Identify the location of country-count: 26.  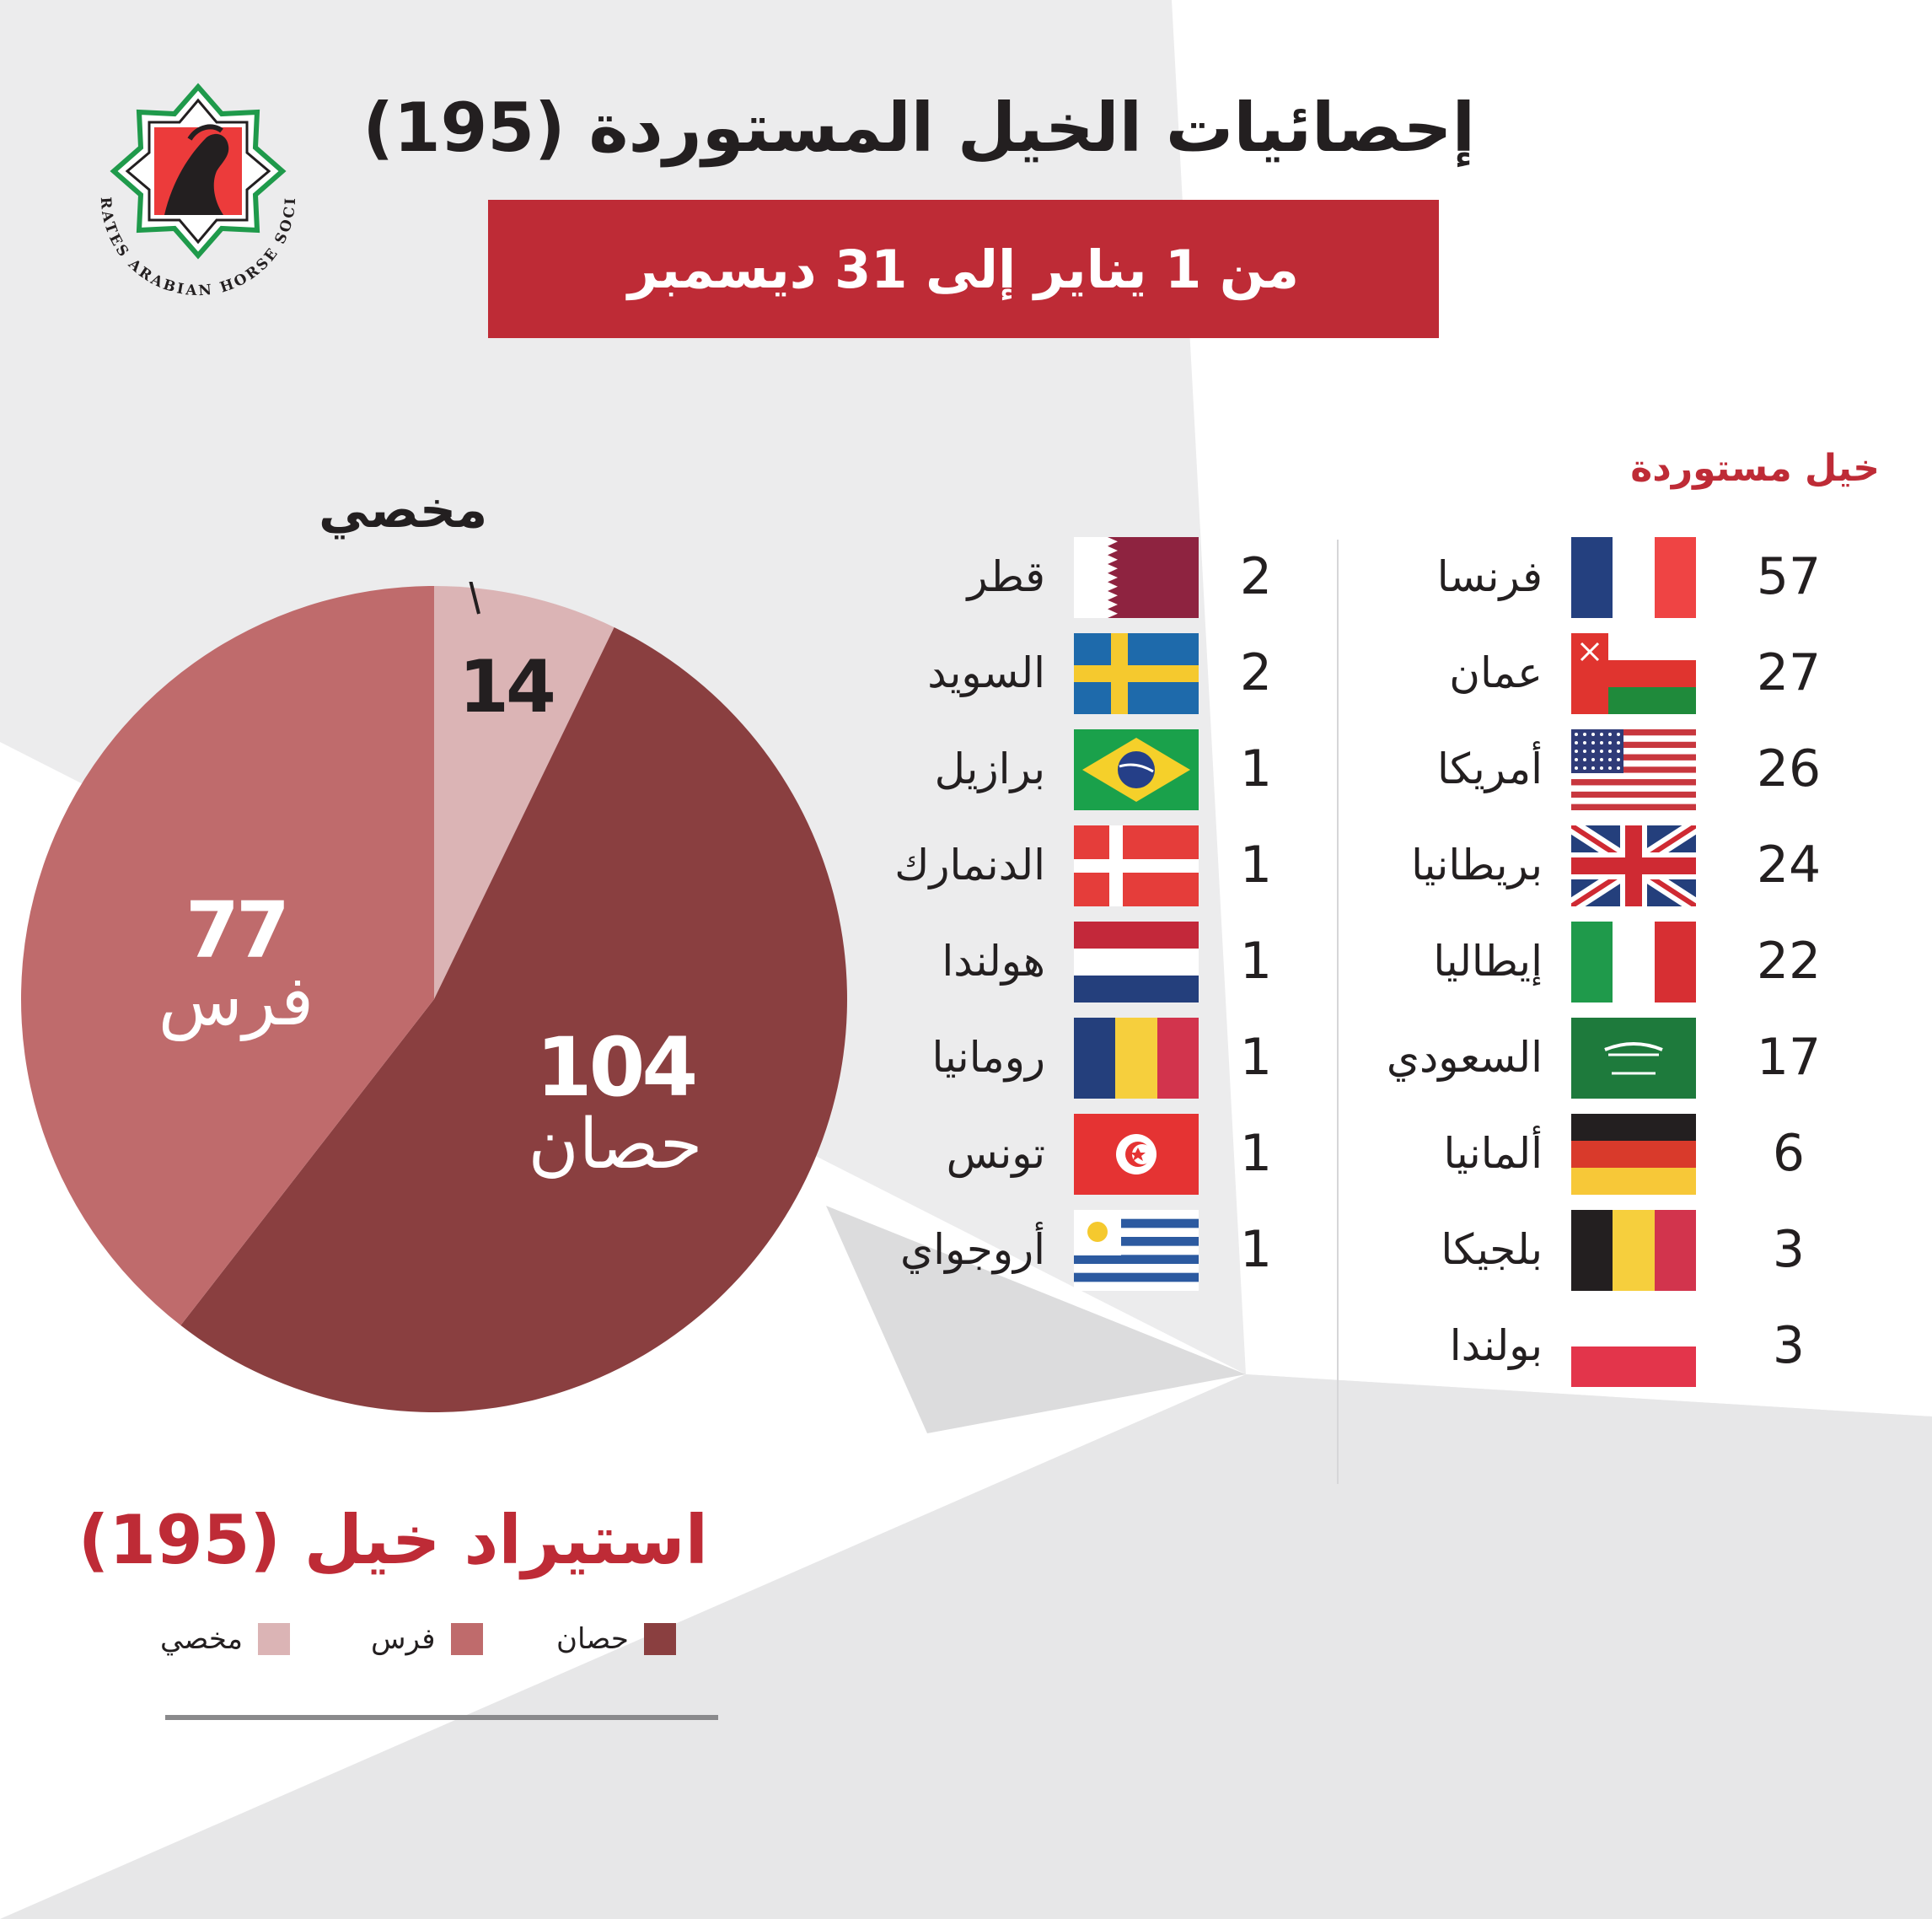
(1789, 768).